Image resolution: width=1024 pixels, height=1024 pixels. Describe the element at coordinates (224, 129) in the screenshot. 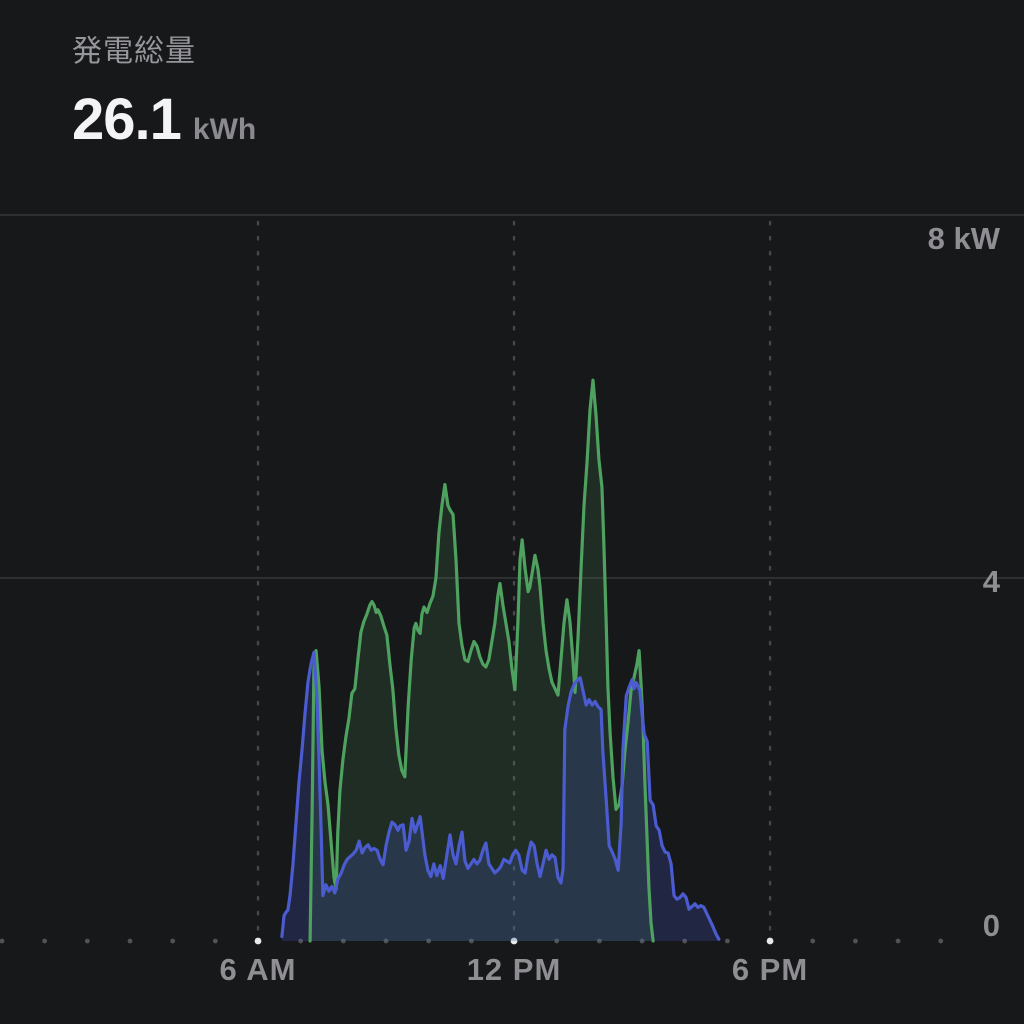

I see `total-generation-unit: kWh` at that location.